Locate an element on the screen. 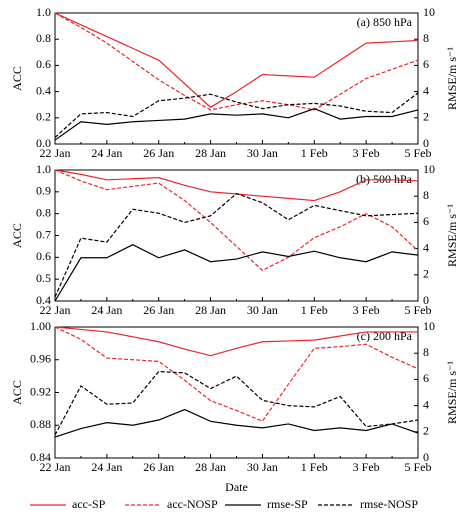  y-tick-label: 1.00 is located at coordinates (40, 326).